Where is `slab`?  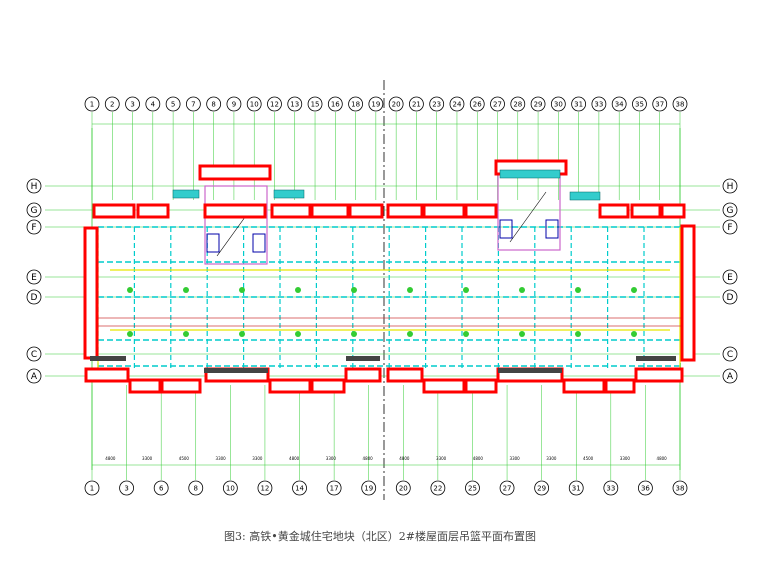 slab is located at coordinates (363, 358).